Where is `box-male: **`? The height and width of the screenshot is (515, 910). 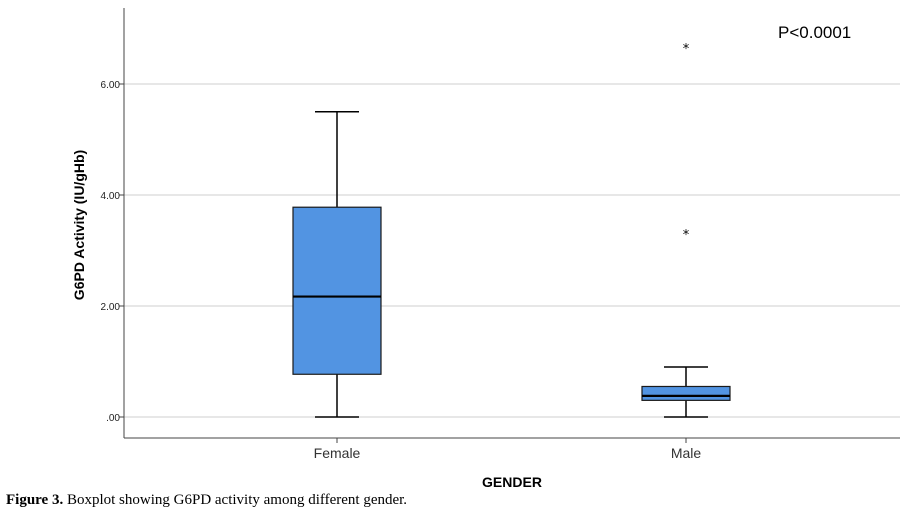 box-male: ** is located at coordinates (686, 230).